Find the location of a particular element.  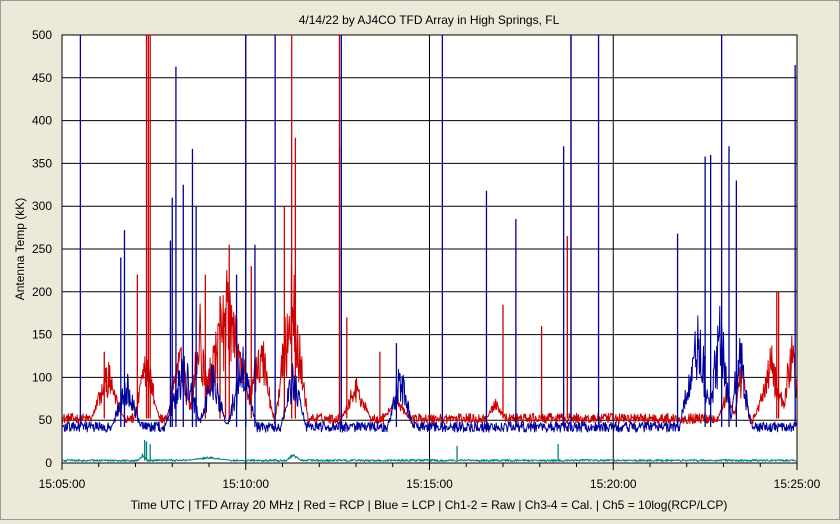

y-tick-label: 500 is located at coordinates (42, 35).